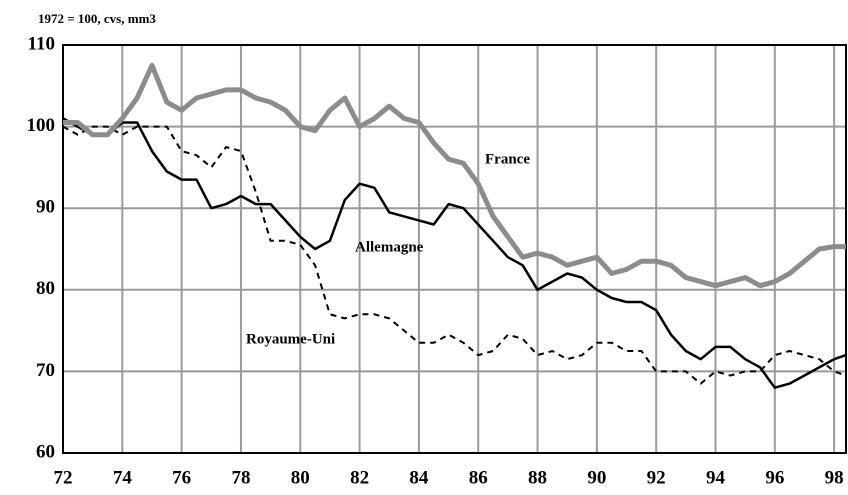  Describe the element at coordinates (63, 477) in the screenshot. I see `x-tick-label: 72` at that location.